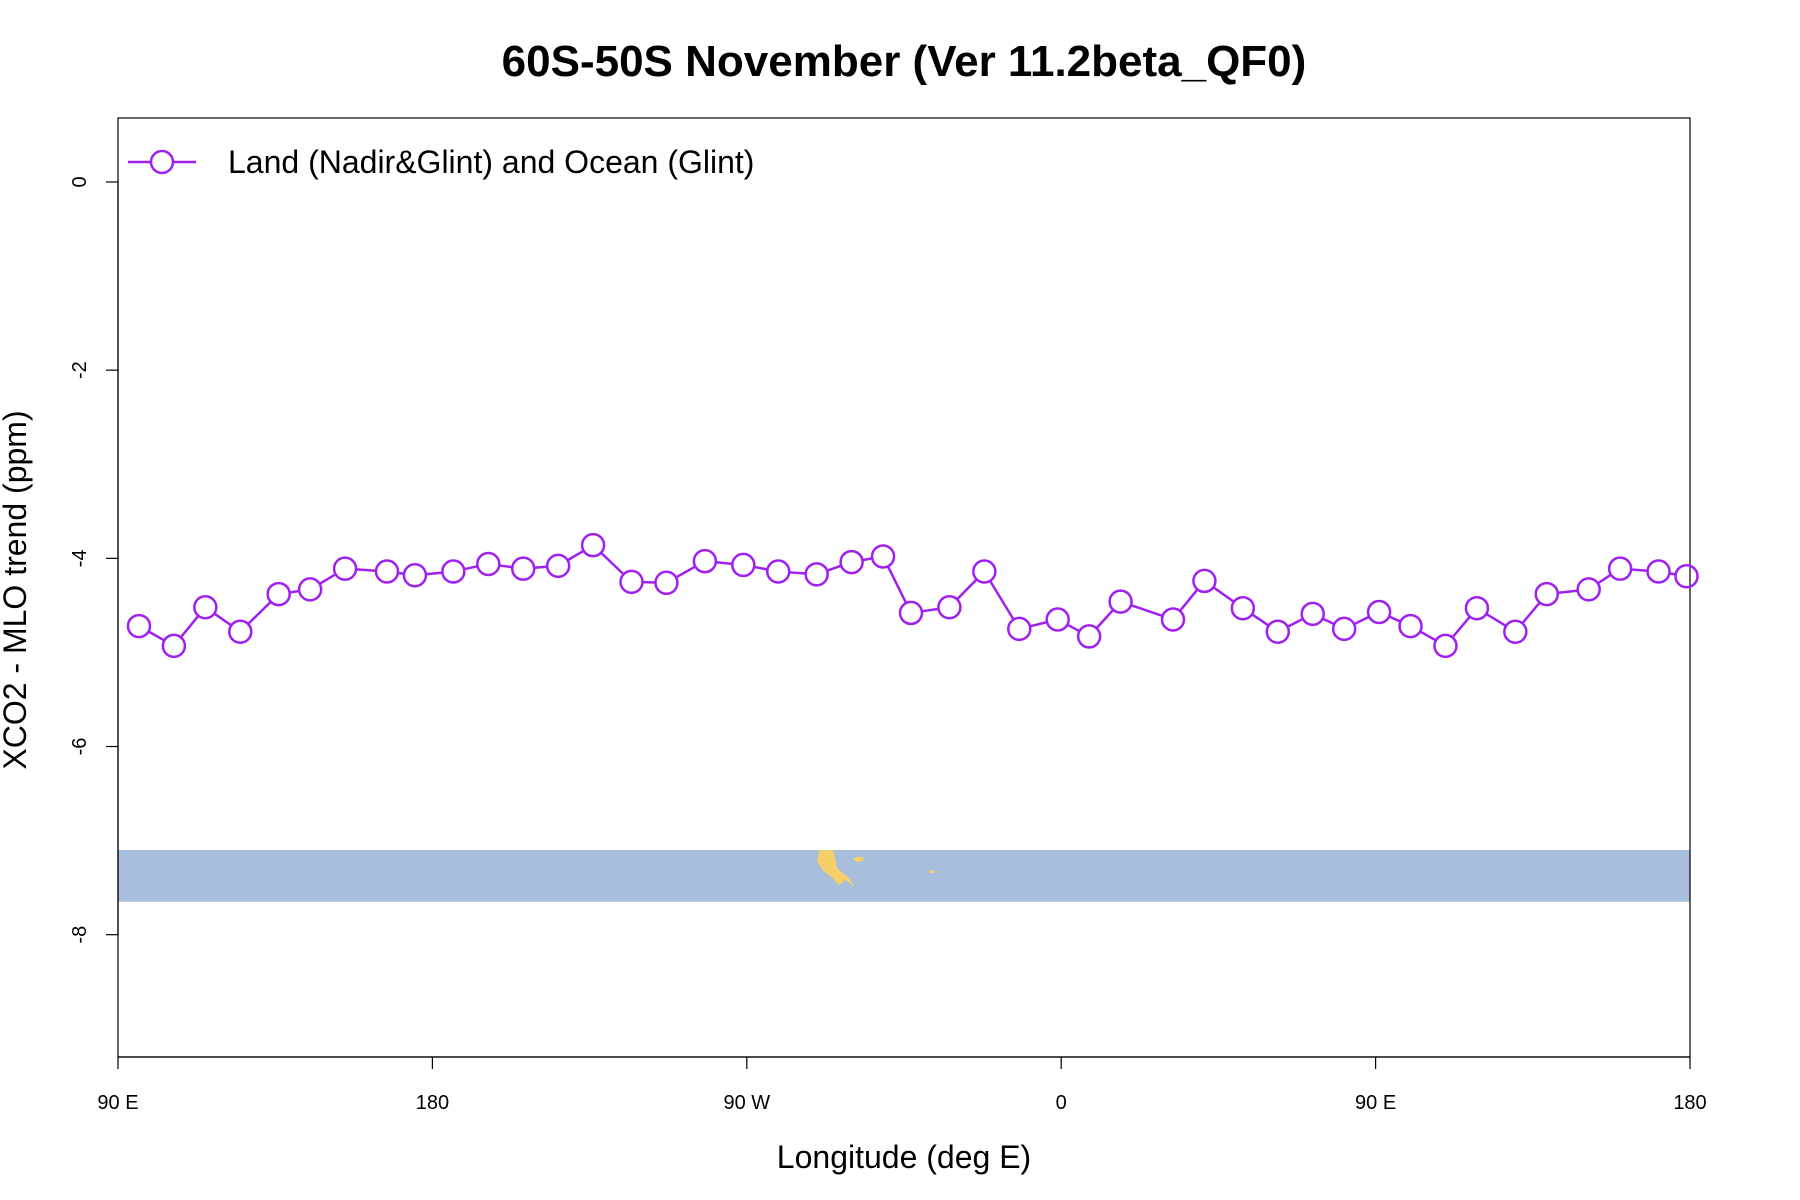  What do you see at coordinates (80, 747) in the screenshot?
I see `y-tick-label: -6` at bounding box center [80, 747].